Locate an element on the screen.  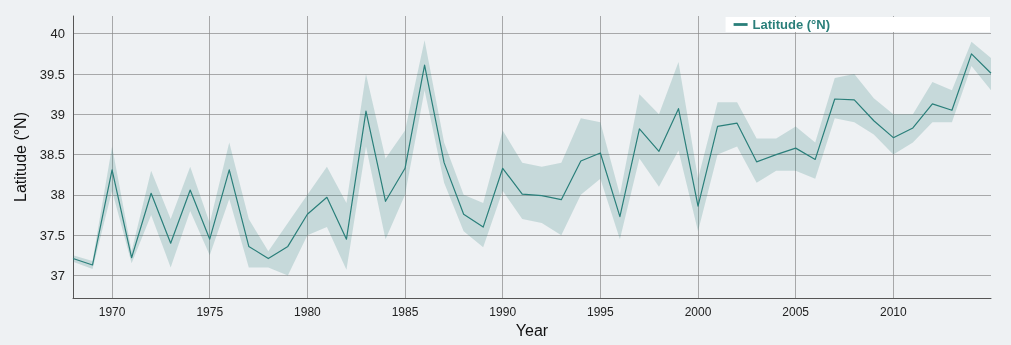
x-tick-label: 2000 is located at coordinates (698, 312).